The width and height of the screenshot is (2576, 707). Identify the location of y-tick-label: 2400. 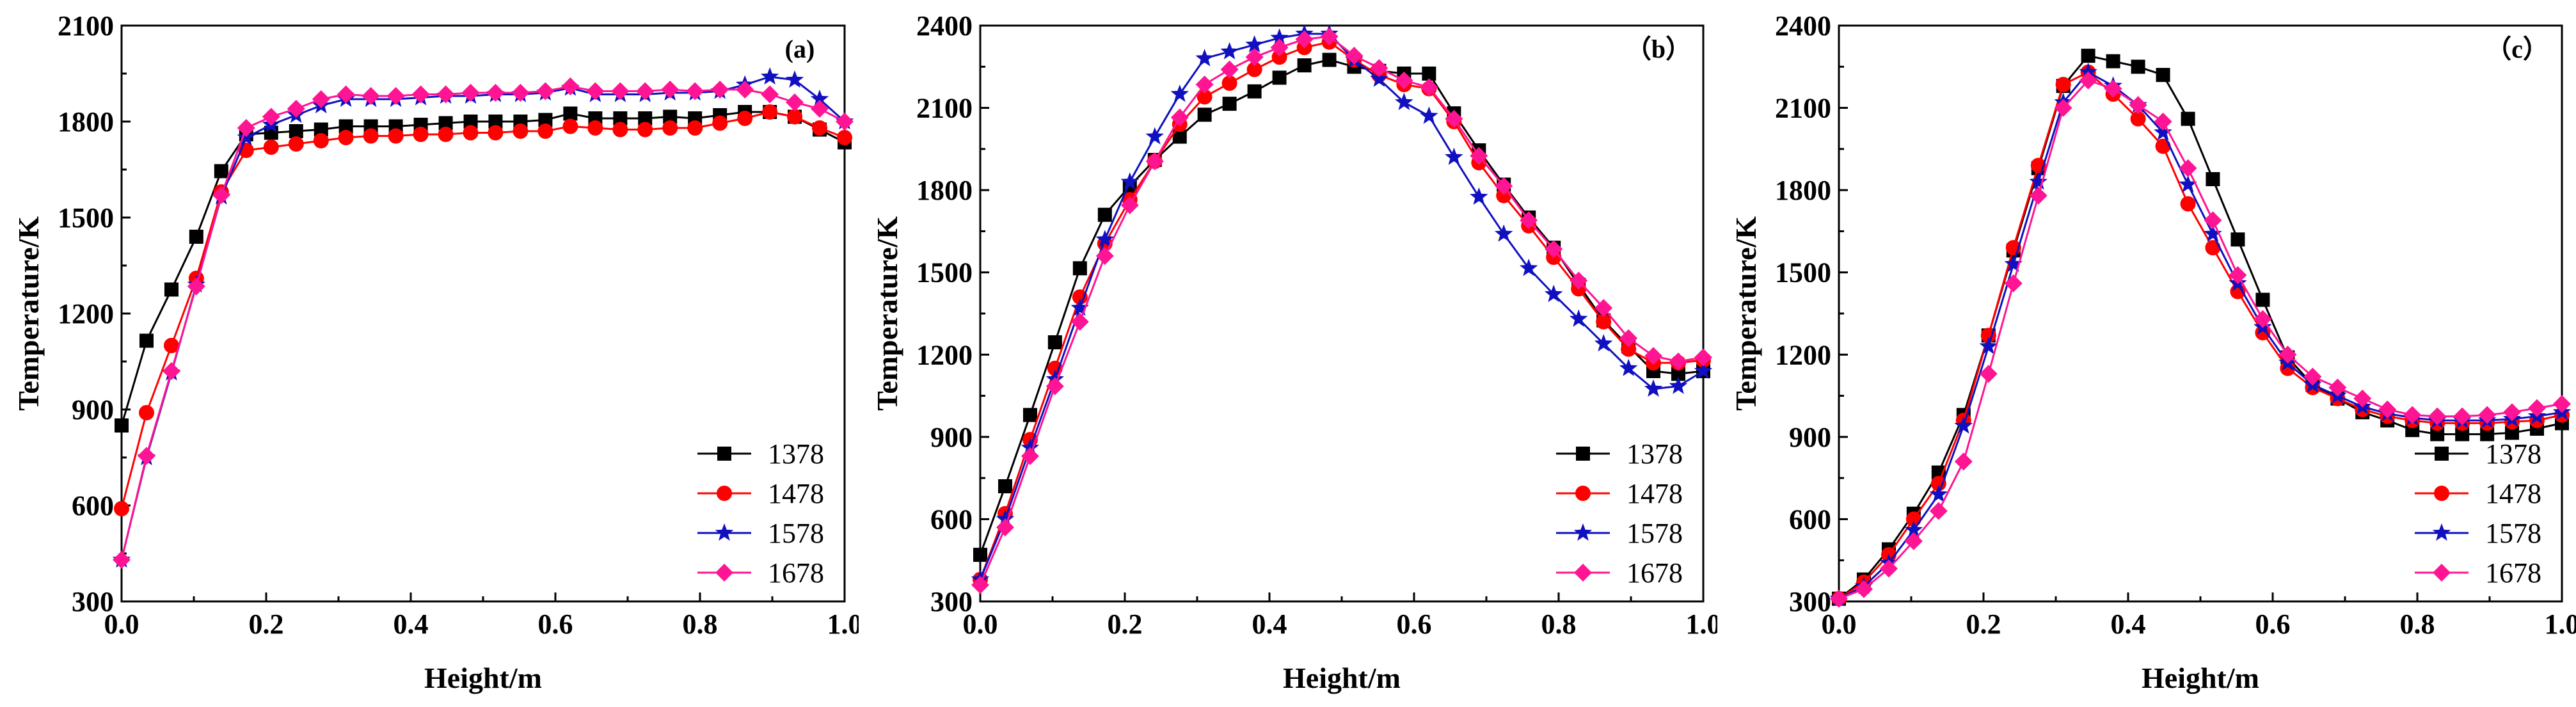
(1803, 26).